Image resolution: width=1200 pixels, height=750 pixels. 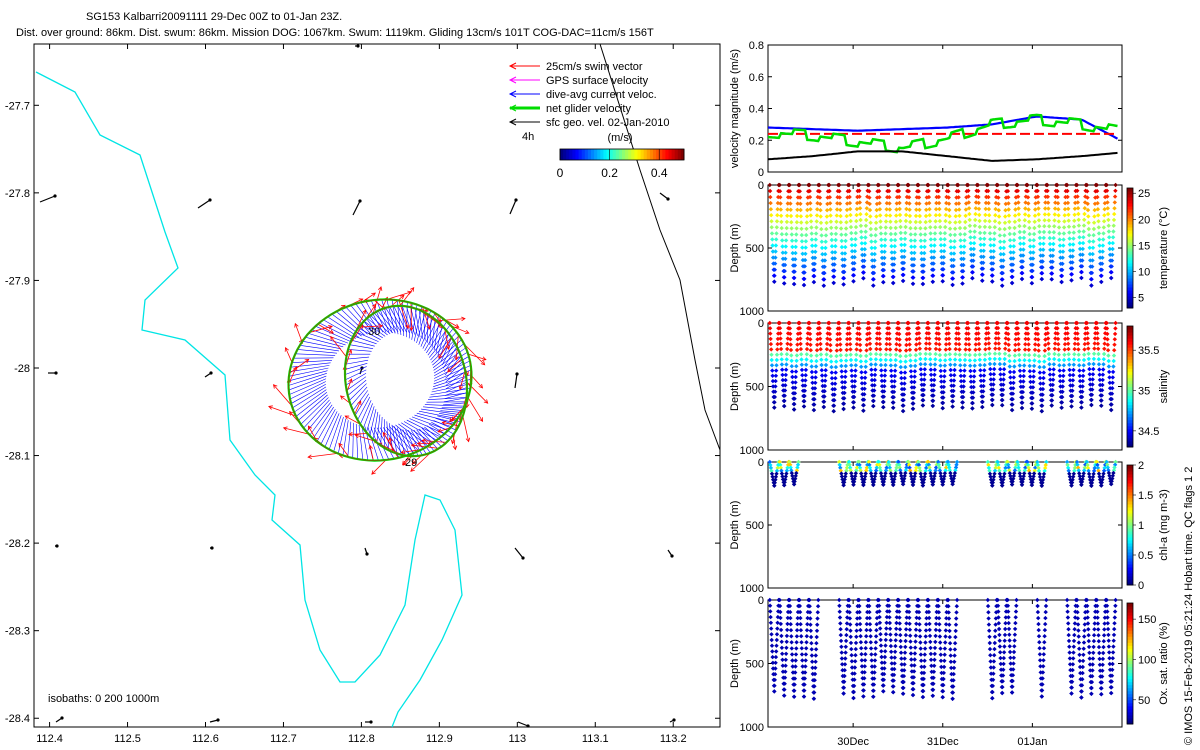 What do you see at coordinates (942, 156) in the screenshot?
I see `velocity-series-line` at bounding box center [942, 156].